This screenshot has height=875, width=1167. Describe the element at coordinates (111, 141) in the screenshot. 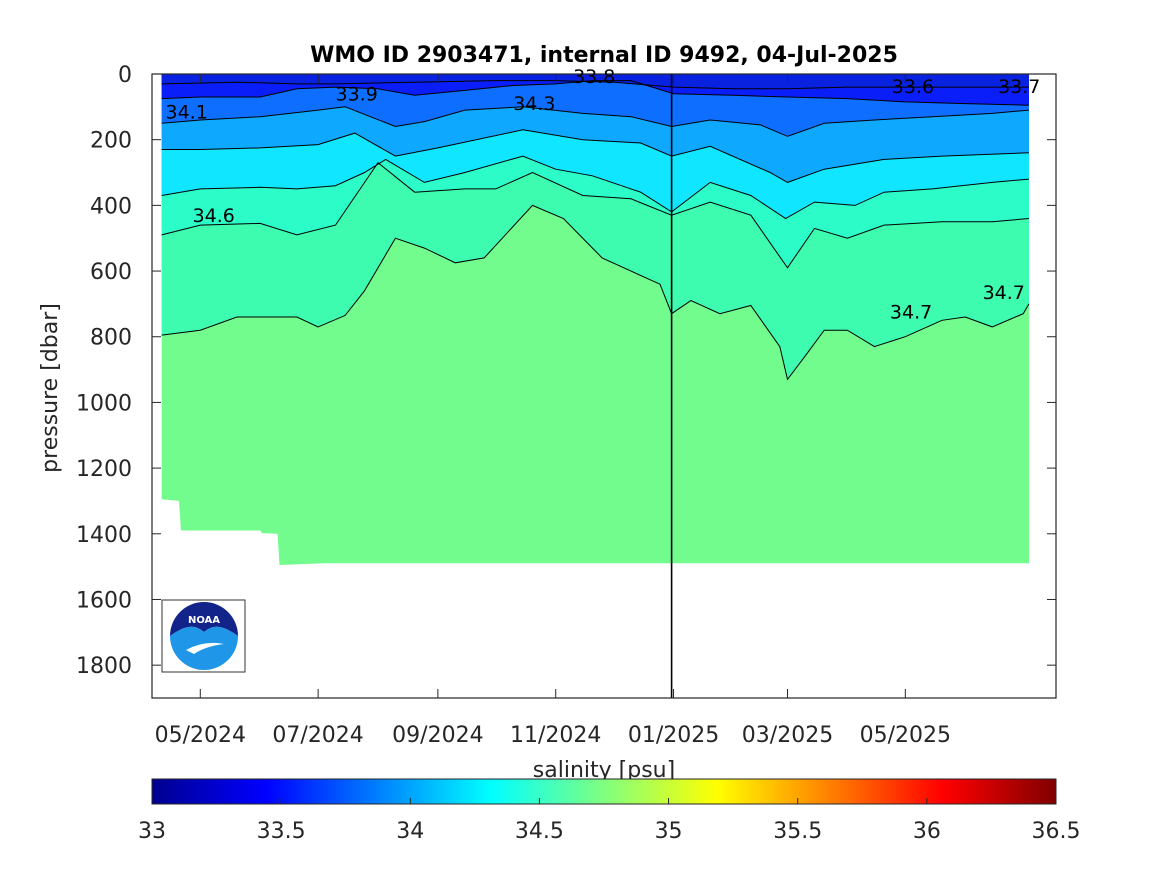

I see `y-tick-label: 200` at that location.